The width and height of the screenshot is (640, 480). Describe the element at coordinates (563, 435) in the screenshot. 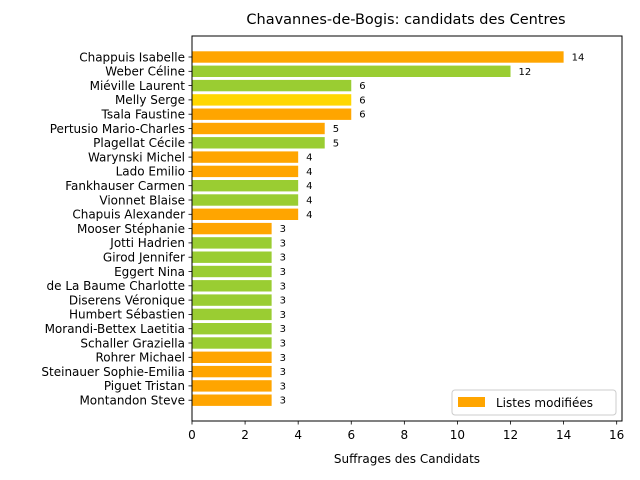

I see `x-tick-label: 14` at that location.